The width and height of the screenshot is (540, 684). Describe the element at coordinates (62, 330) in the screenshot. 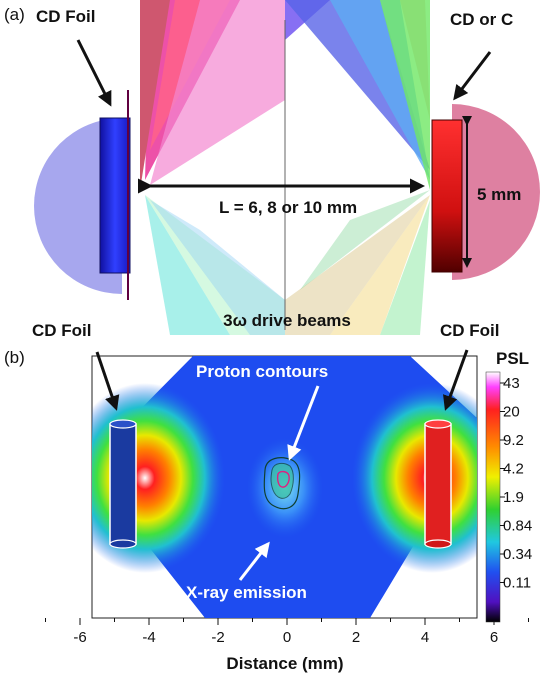

I see `left-foil-label-b: CD Foil` at that location.